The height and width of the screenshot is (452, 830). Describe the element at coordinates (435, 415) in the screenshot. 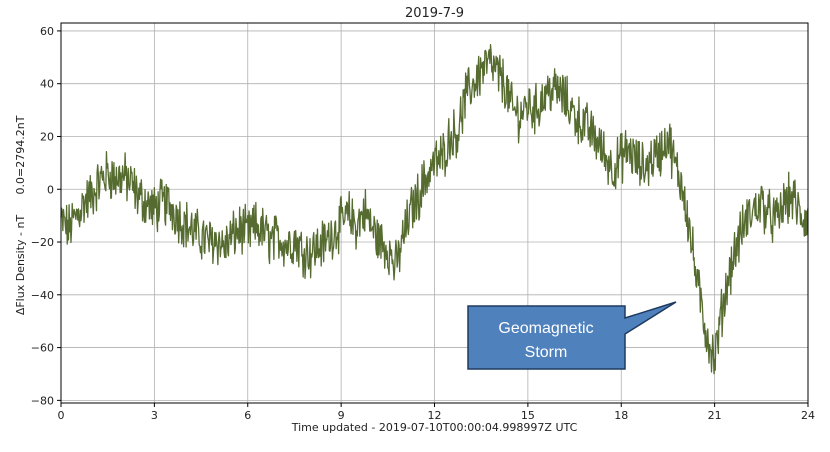

I see `x-tick-label: 12` at that location.